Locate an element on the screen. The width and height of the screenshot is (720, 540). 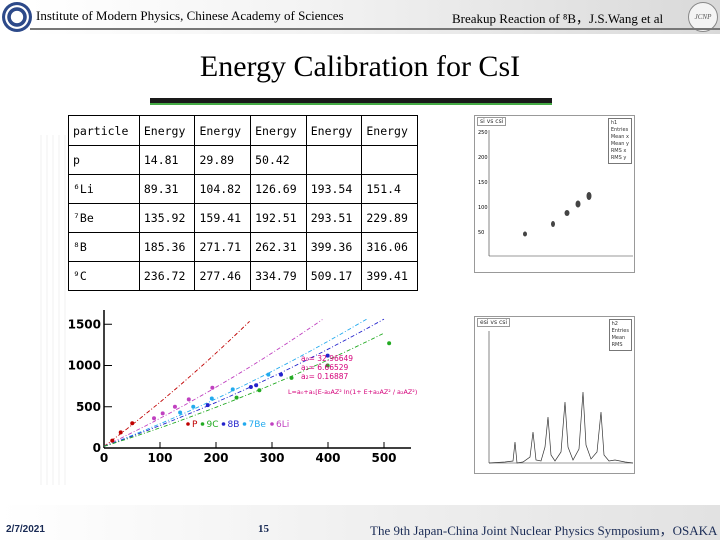
table-row: ⁸B 185.36 271.71 262.31 399.36 316.06 is located at coordinates (243, 247).